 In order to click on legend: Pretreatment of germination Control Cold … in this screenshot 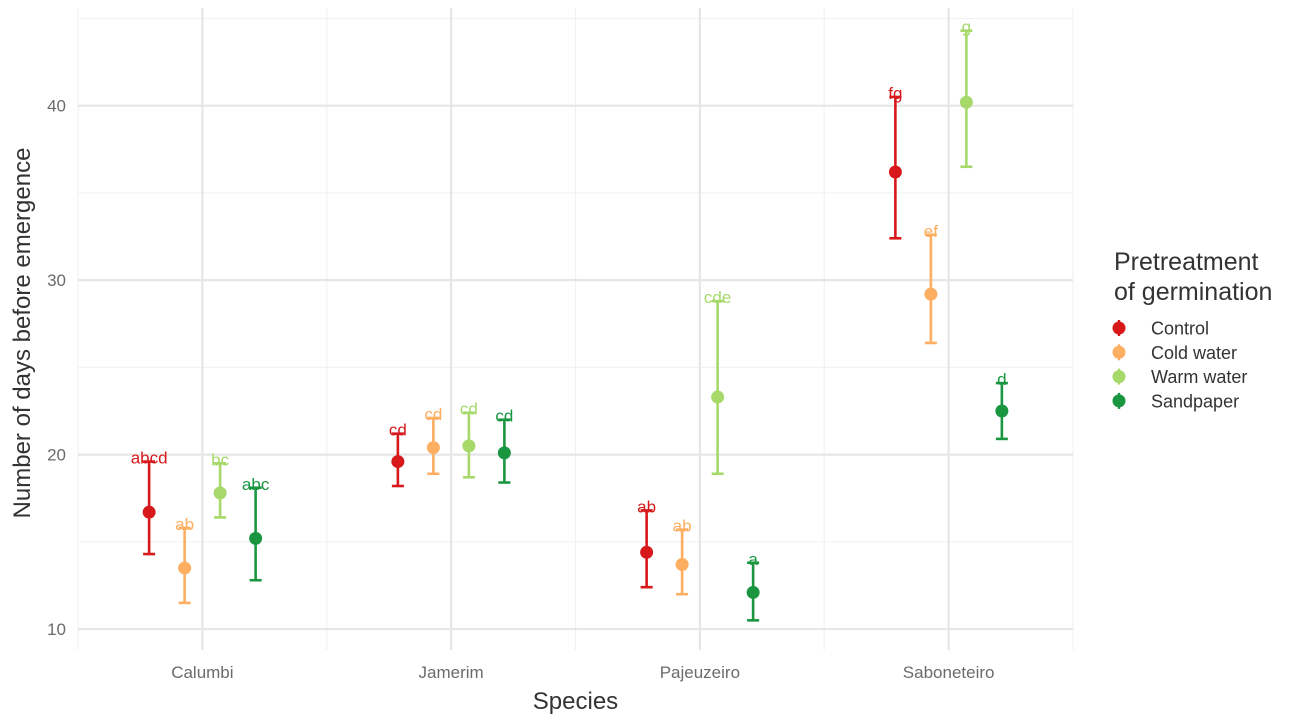, I will do `click(1192, 329)`.